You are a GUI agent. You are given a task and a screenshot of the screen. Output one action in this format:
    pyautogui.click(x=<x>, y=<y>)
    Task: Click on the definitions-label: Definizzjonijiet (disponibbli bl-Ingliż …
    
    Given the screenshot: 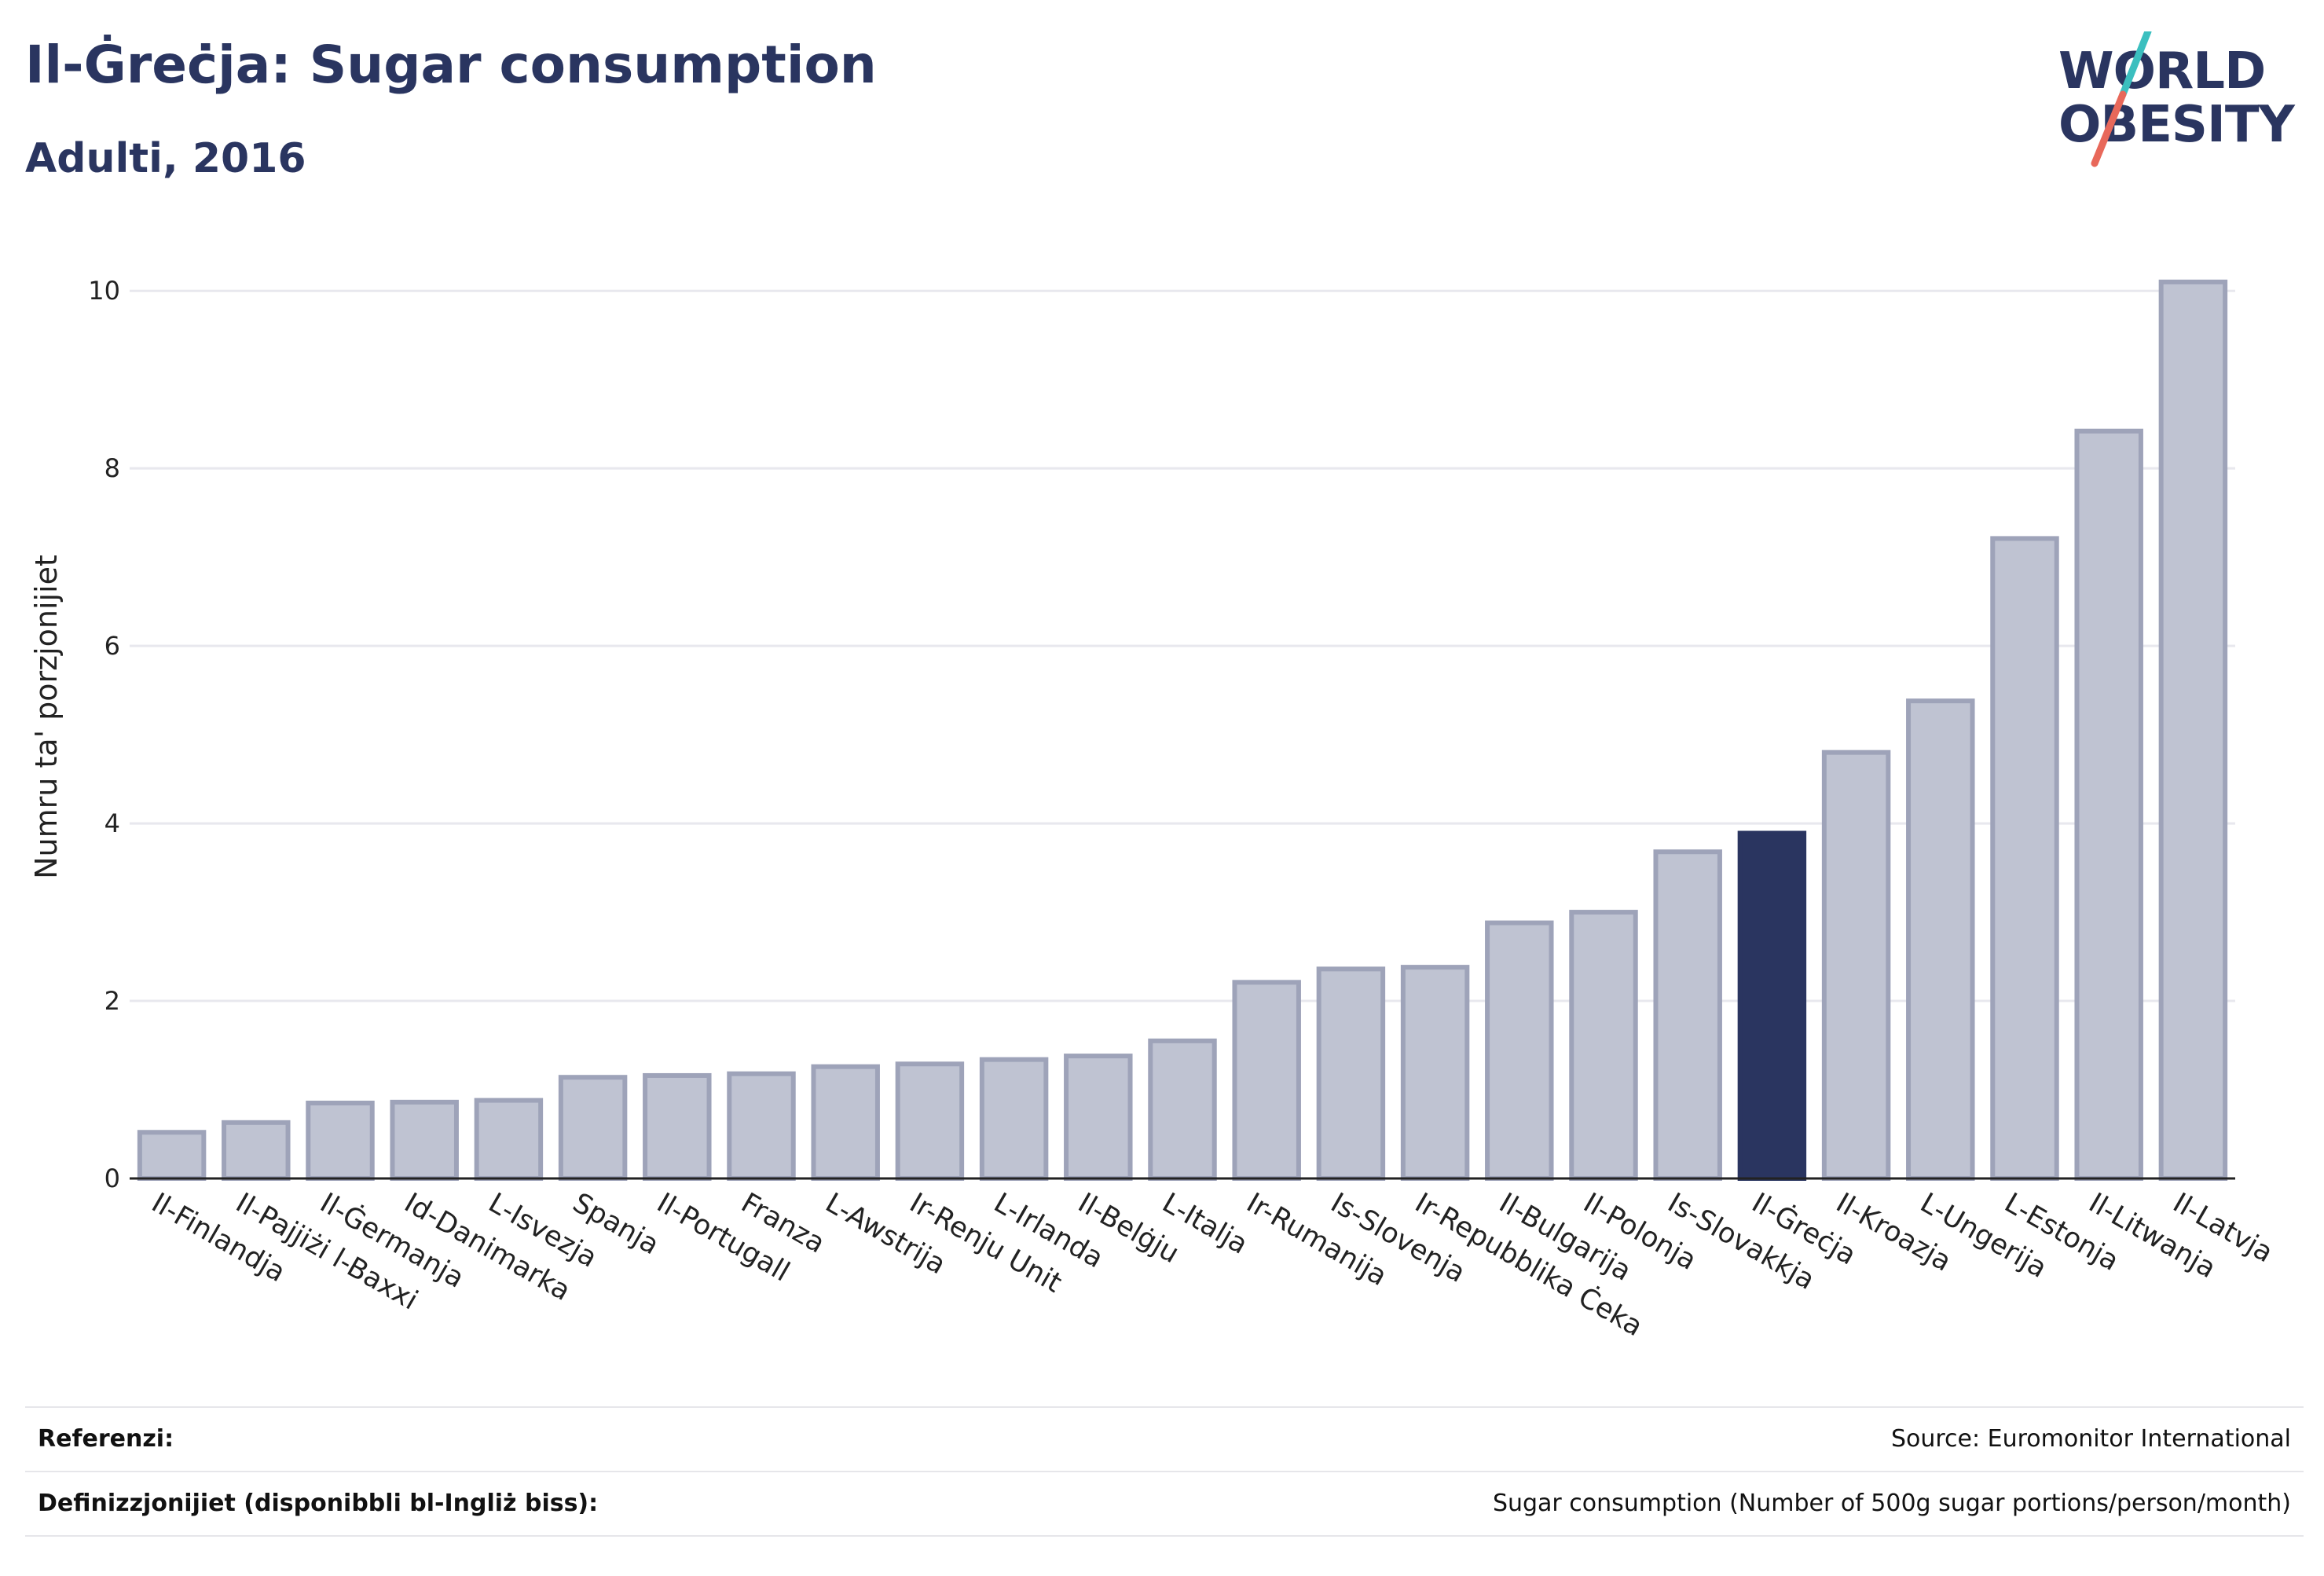 What is the action you would take?
    pyautogui.click(x=318, y=1503)
    